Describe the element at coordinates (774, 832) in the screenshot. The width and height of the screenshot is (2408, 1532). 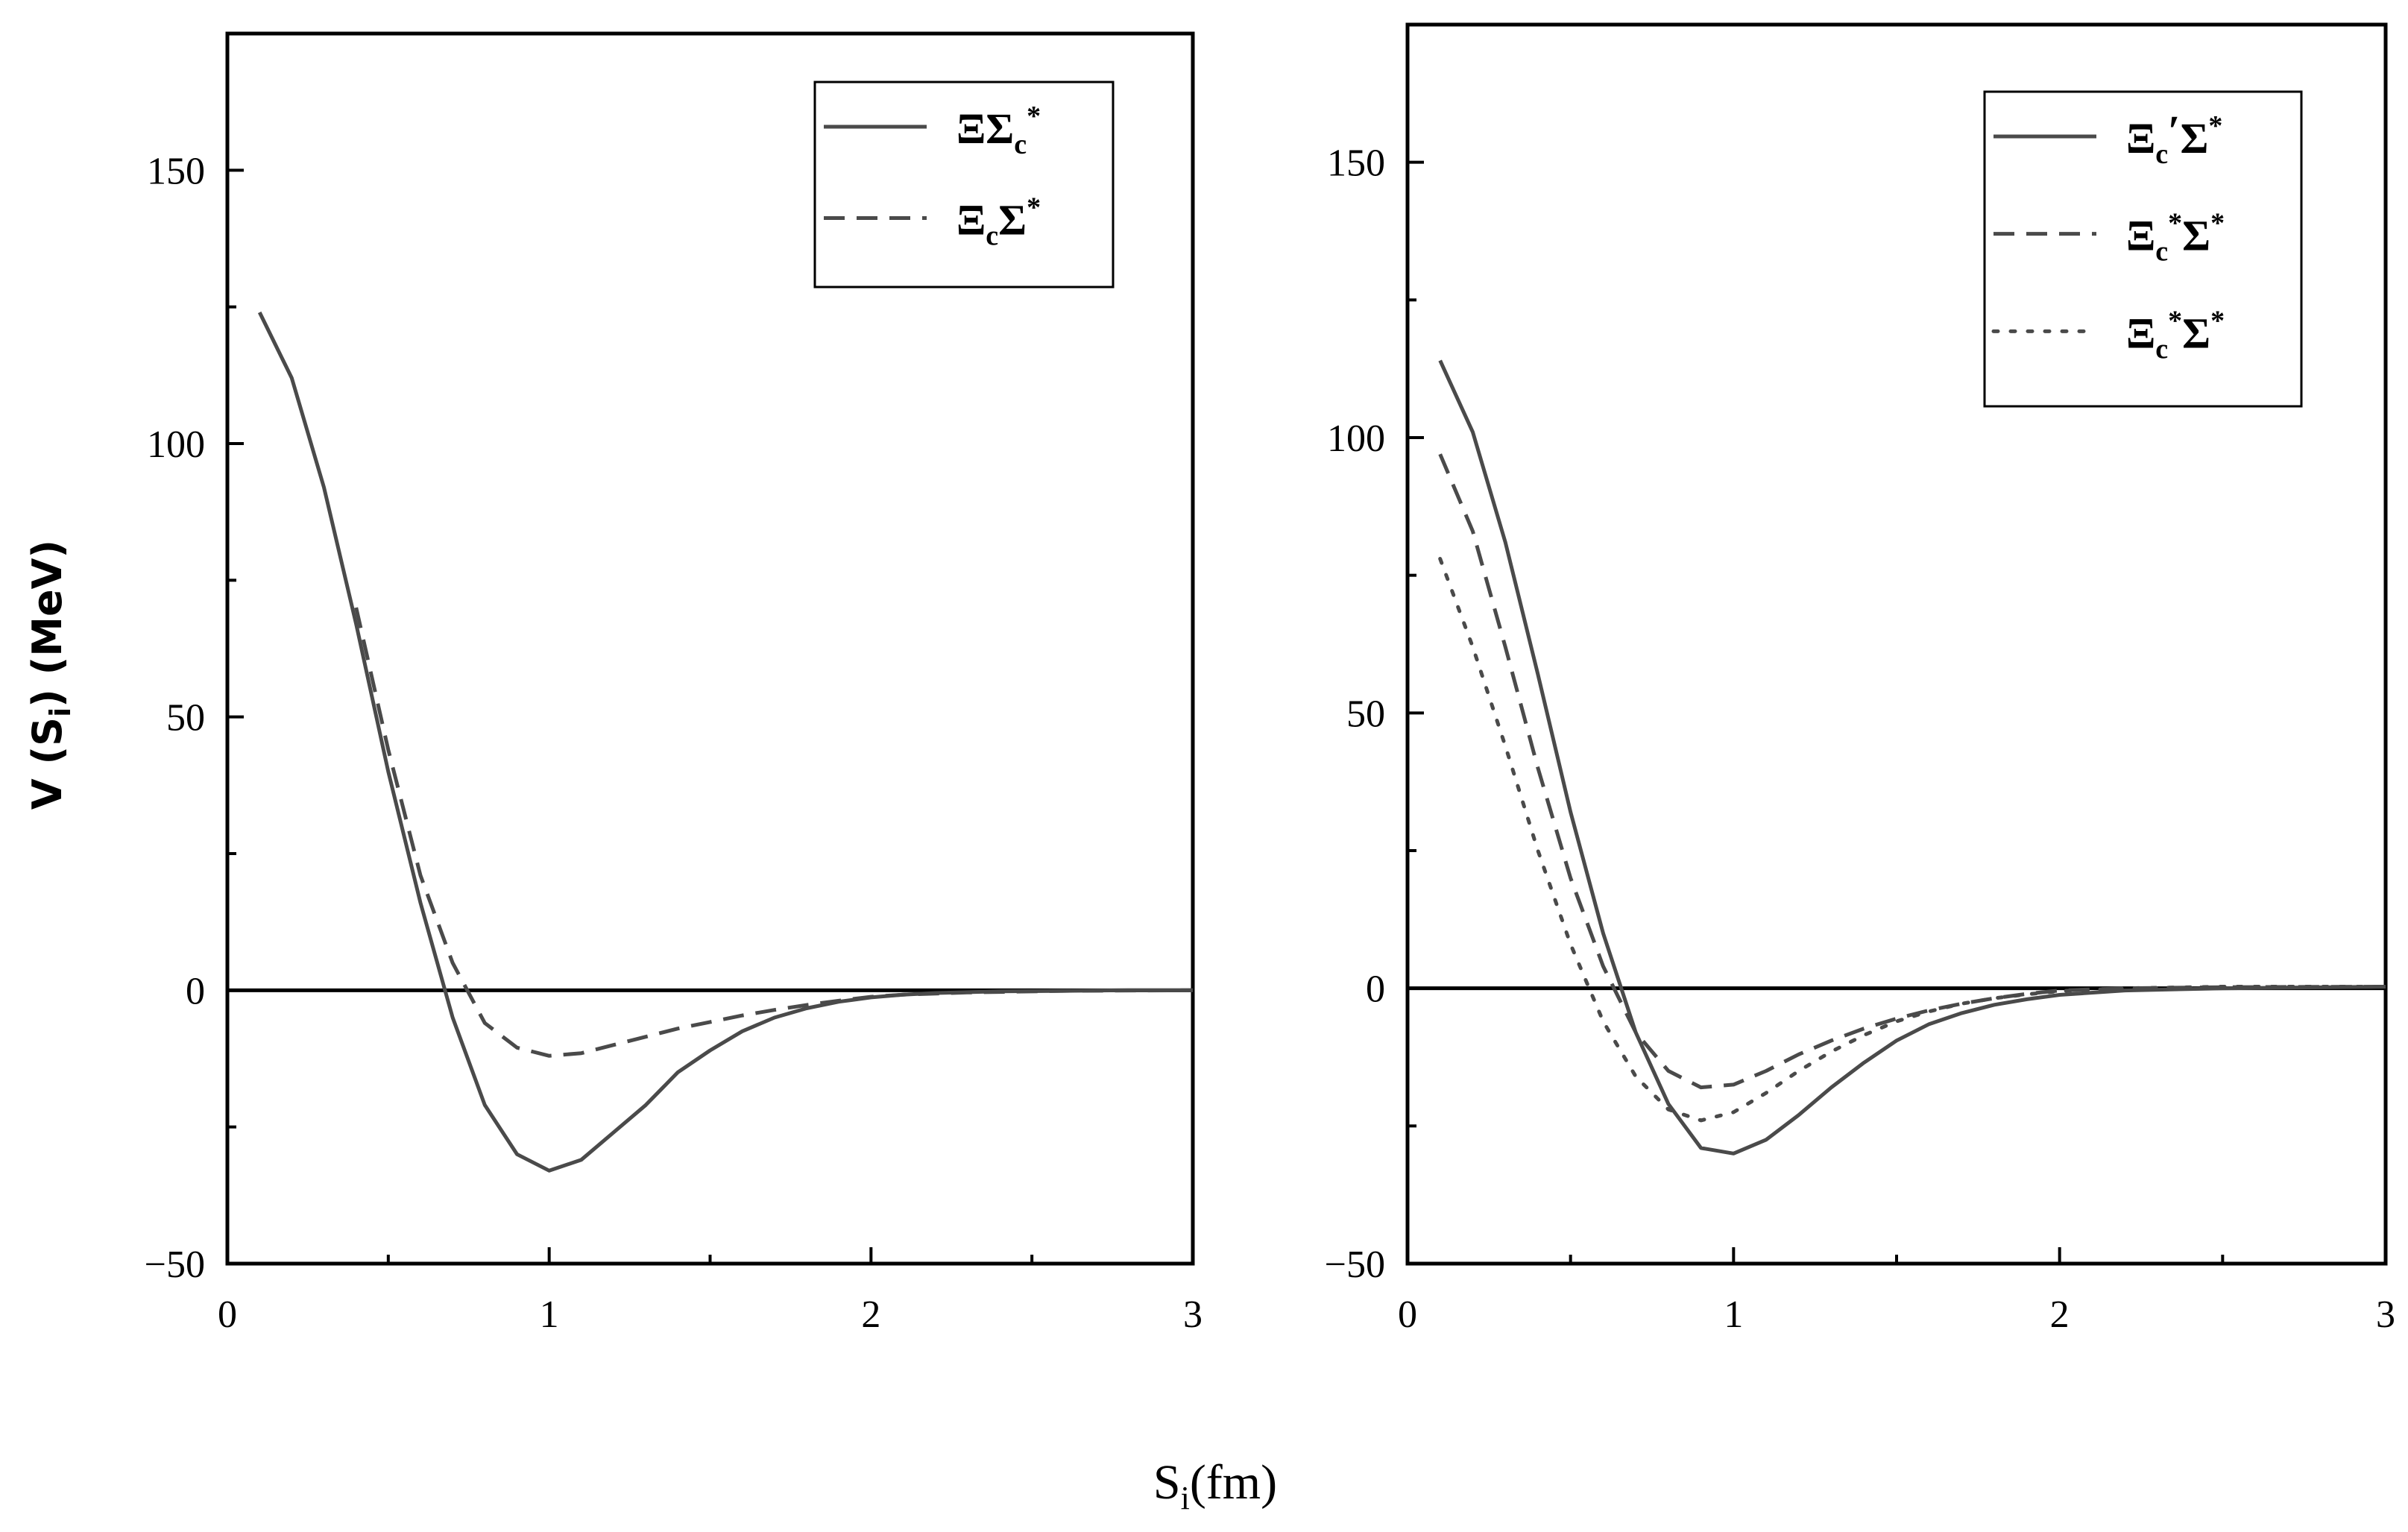
I see `series-line-dashed` at that location.